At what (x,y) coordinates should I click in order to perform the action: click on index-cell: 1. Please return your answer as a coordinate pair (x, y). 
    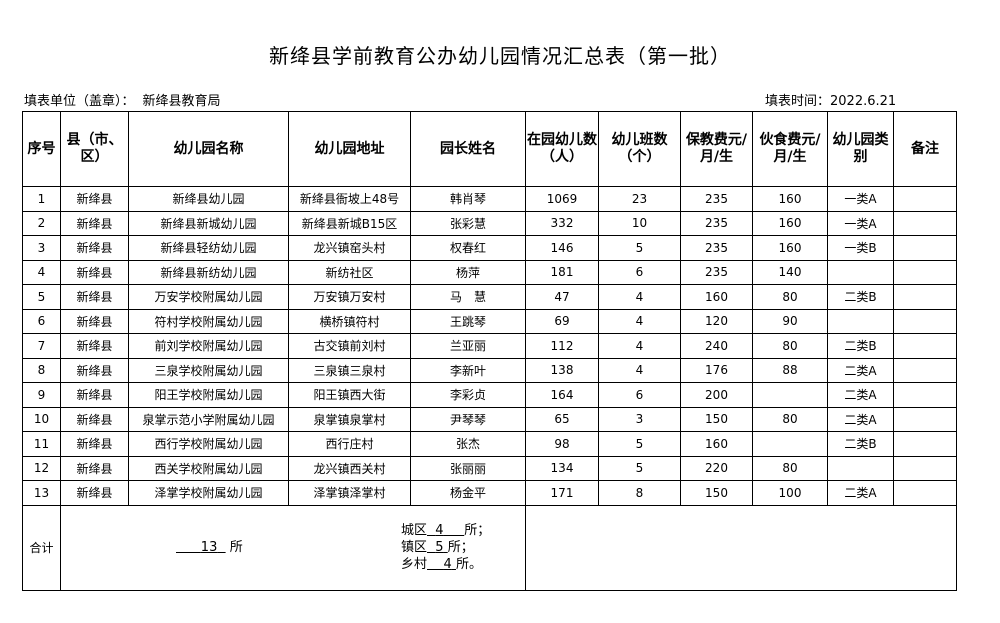
    Looking at the image, I should click on (41, 199).